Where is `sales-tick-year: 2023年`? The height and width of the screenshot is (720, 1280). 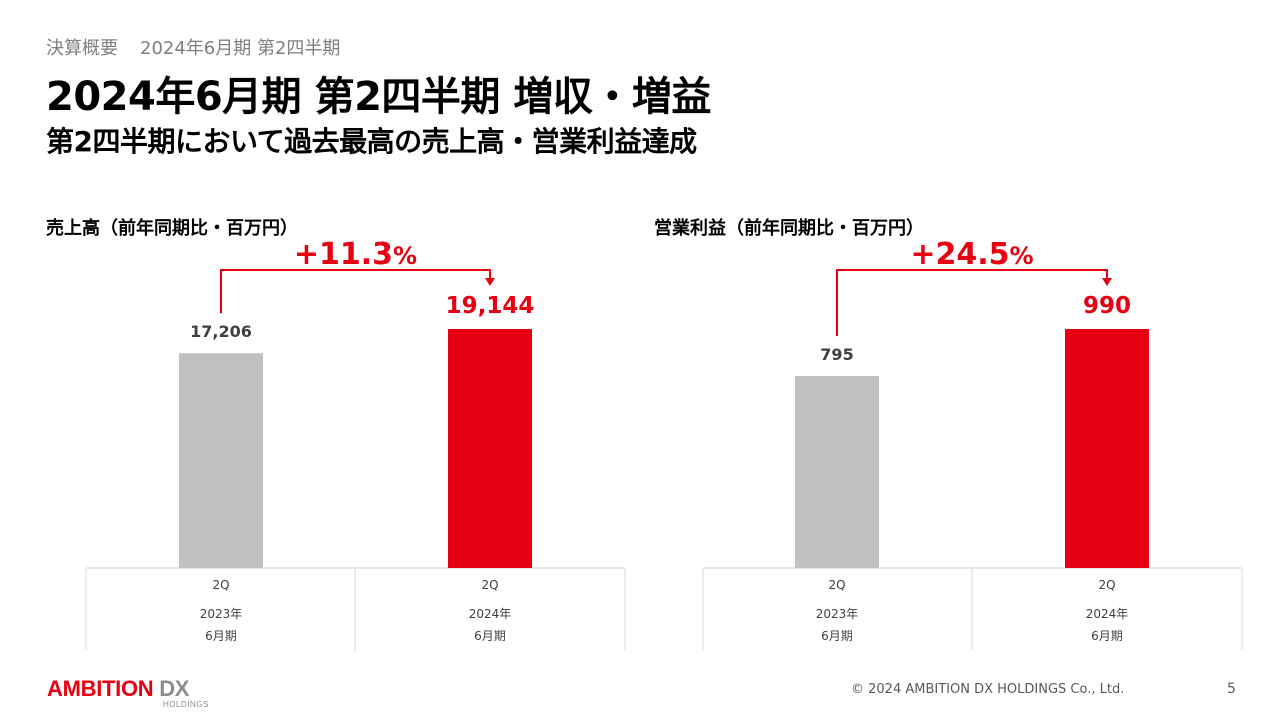
sales-tick-year: 2023年 is located at coordinates (221, 614).